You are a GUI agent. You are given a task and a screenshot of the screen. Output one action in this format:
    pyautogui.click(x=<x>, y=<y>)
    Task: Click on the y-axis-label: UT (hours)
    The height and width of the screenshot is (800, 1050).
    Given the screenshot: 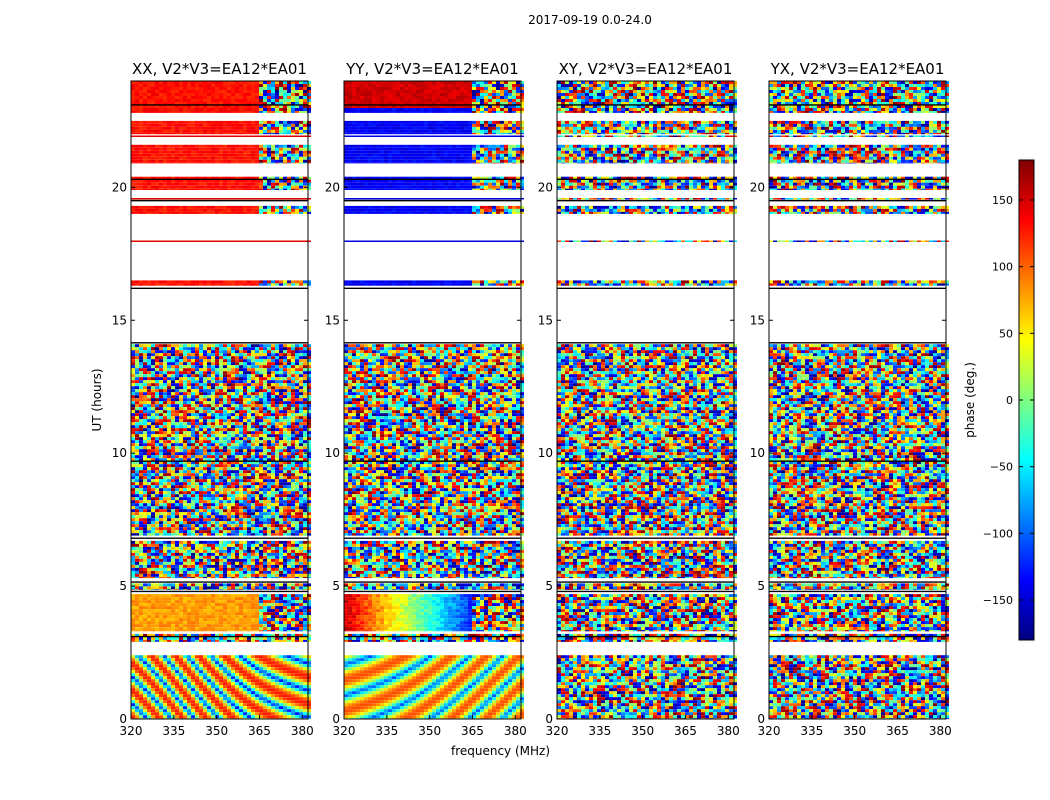 What is the action you would take?
    pyautogui.click(x=97, y=399)
    